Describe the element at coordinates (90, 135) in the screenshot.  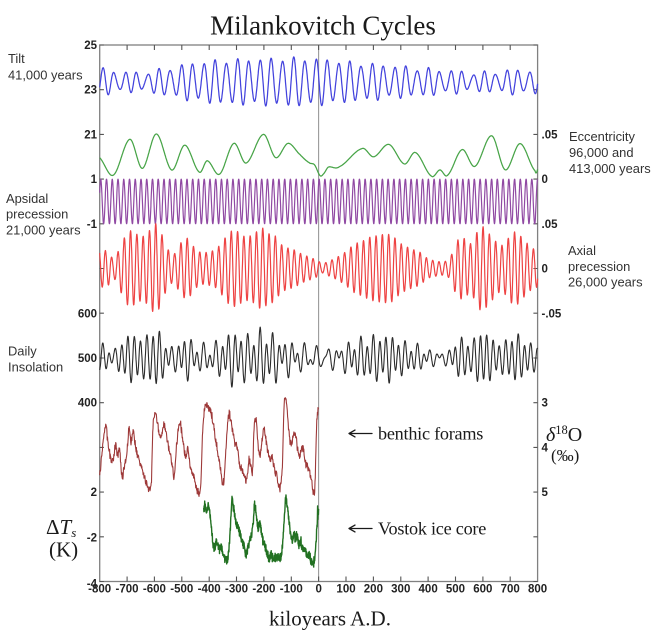
I see `svg-text: 21` at that location.